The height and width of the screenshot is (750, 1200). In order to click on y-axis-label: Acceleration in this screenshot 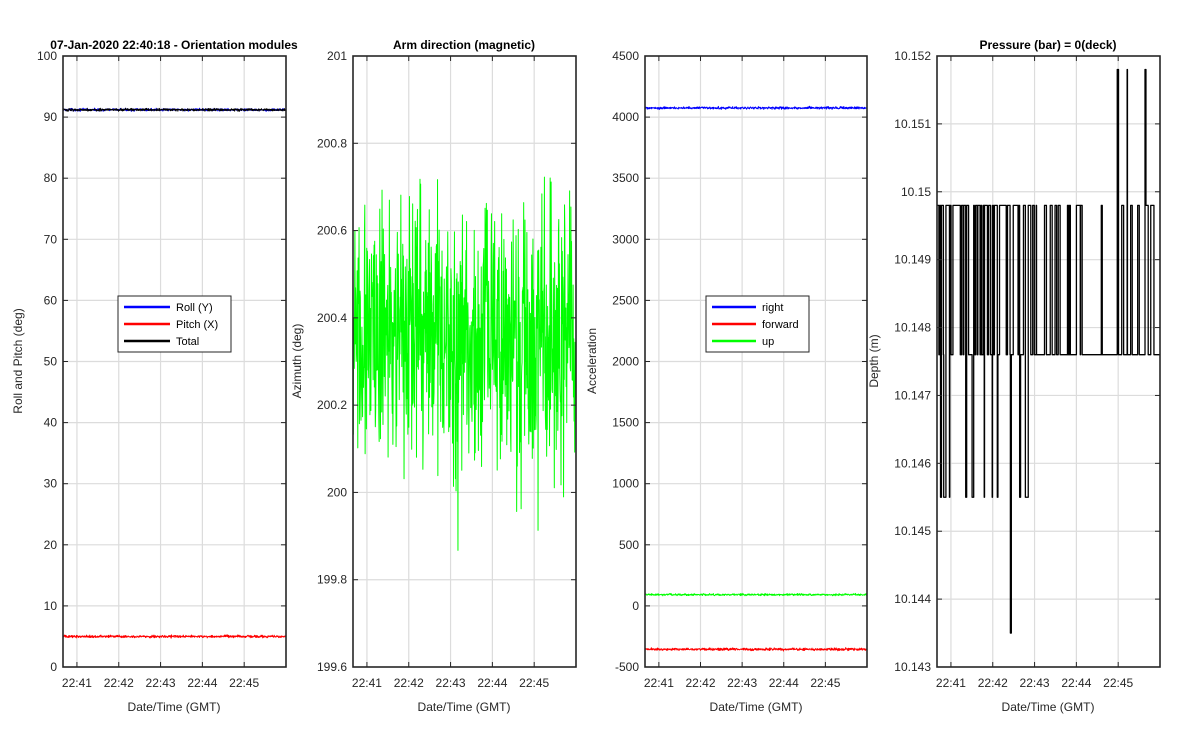, I will do `click(592, 361)`.